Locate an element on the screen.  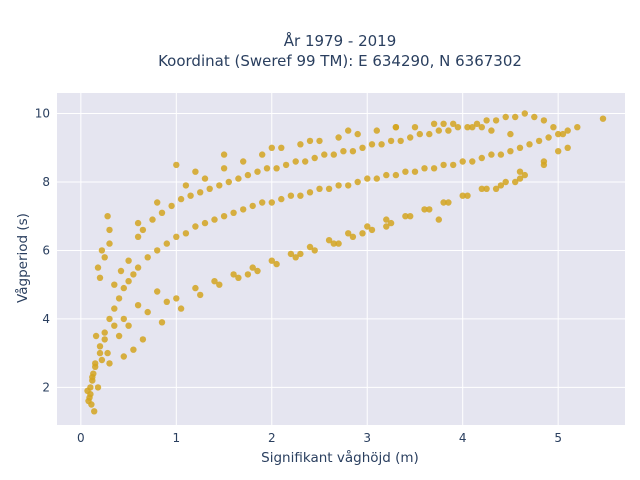
x-tick-label: 4 is located at coordinates (463, 438).